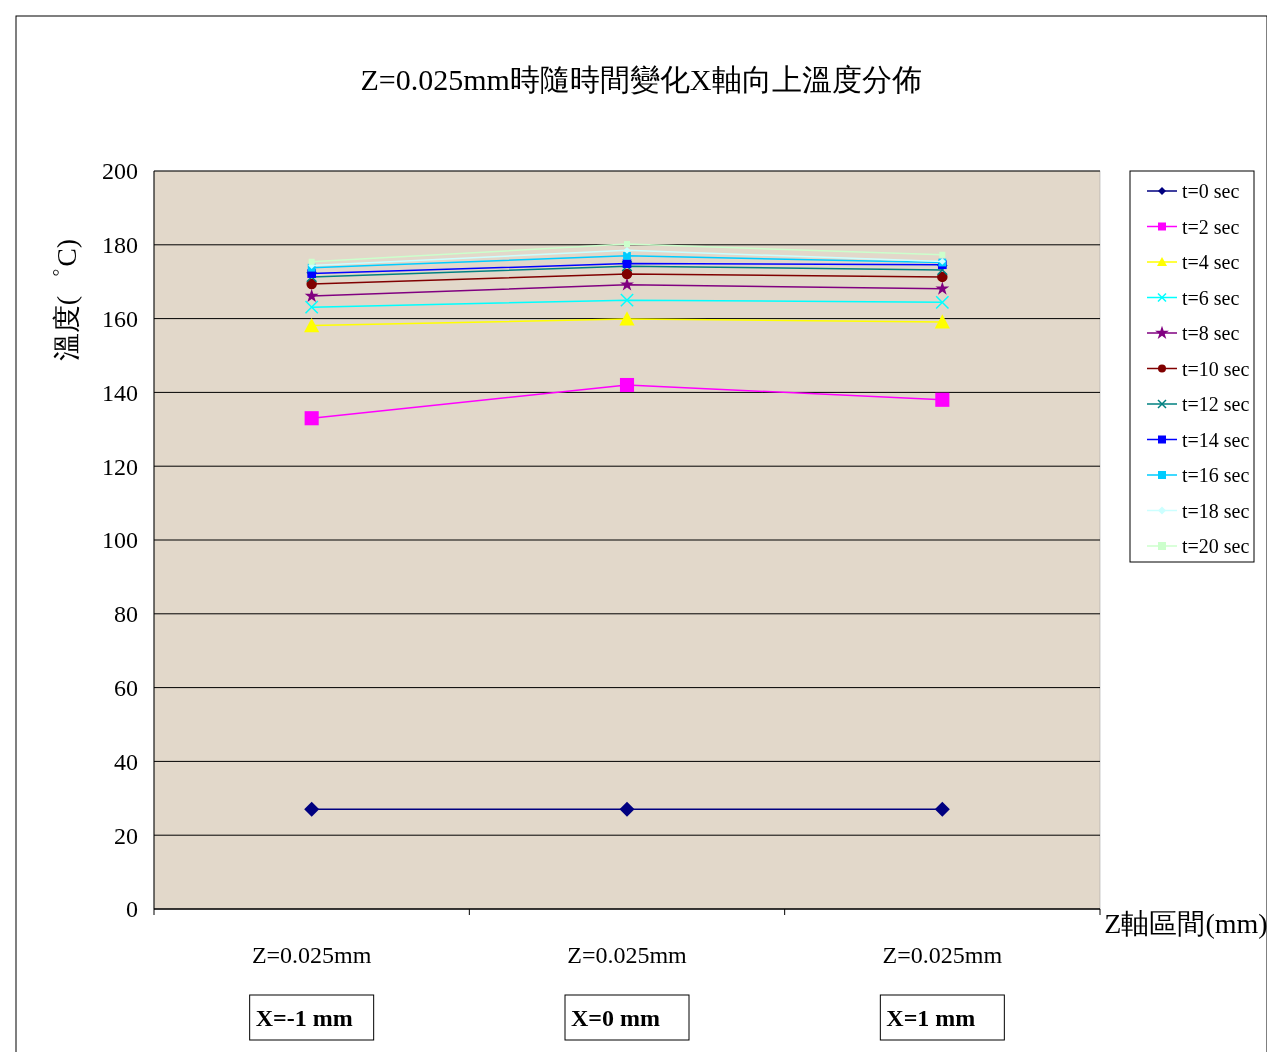  What do you see at coordinates (132, 909) in the screenshot?
I see `y-tick-label: 0` at bounding box center [132, 909].